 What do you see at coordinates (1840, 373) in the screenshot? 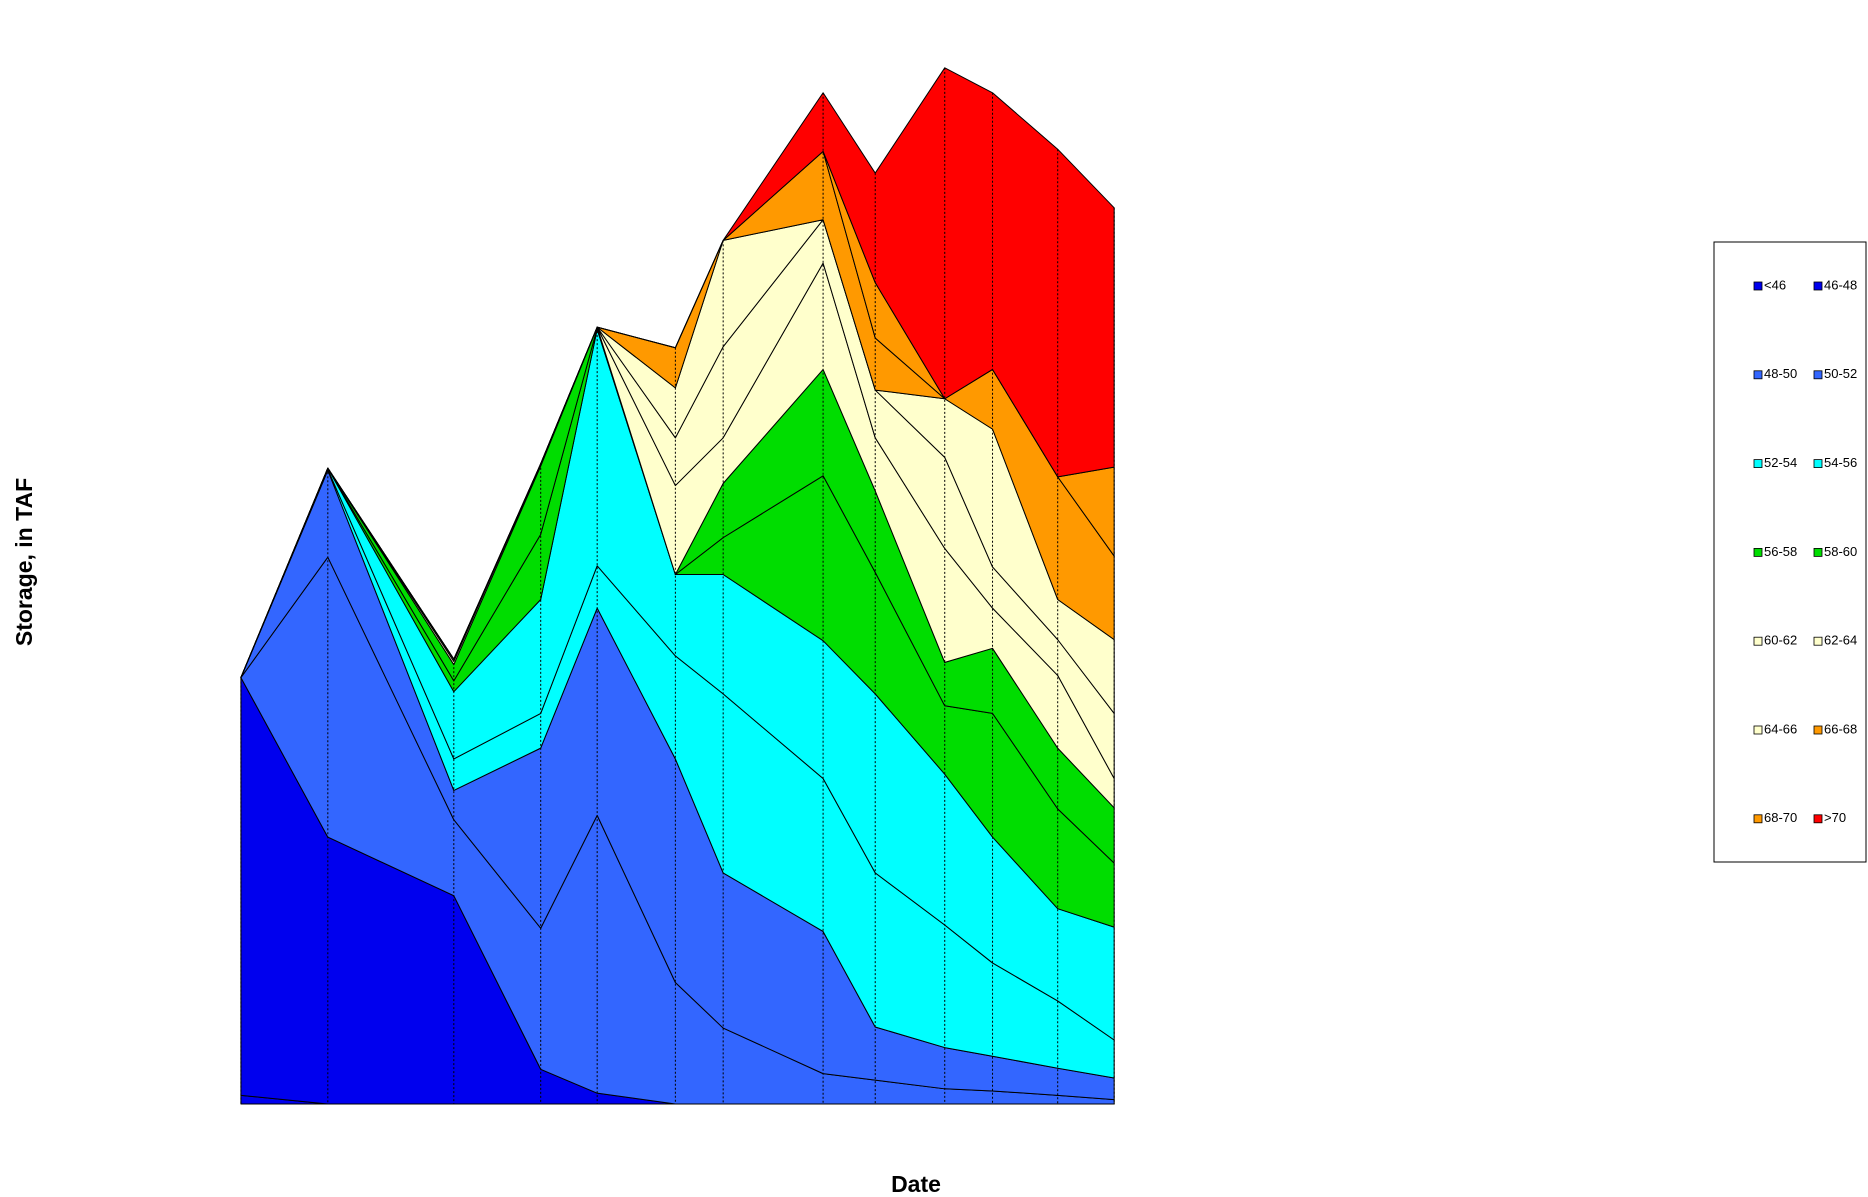
I see `legend-label: 50-52` at bounding box center [1840, 373].